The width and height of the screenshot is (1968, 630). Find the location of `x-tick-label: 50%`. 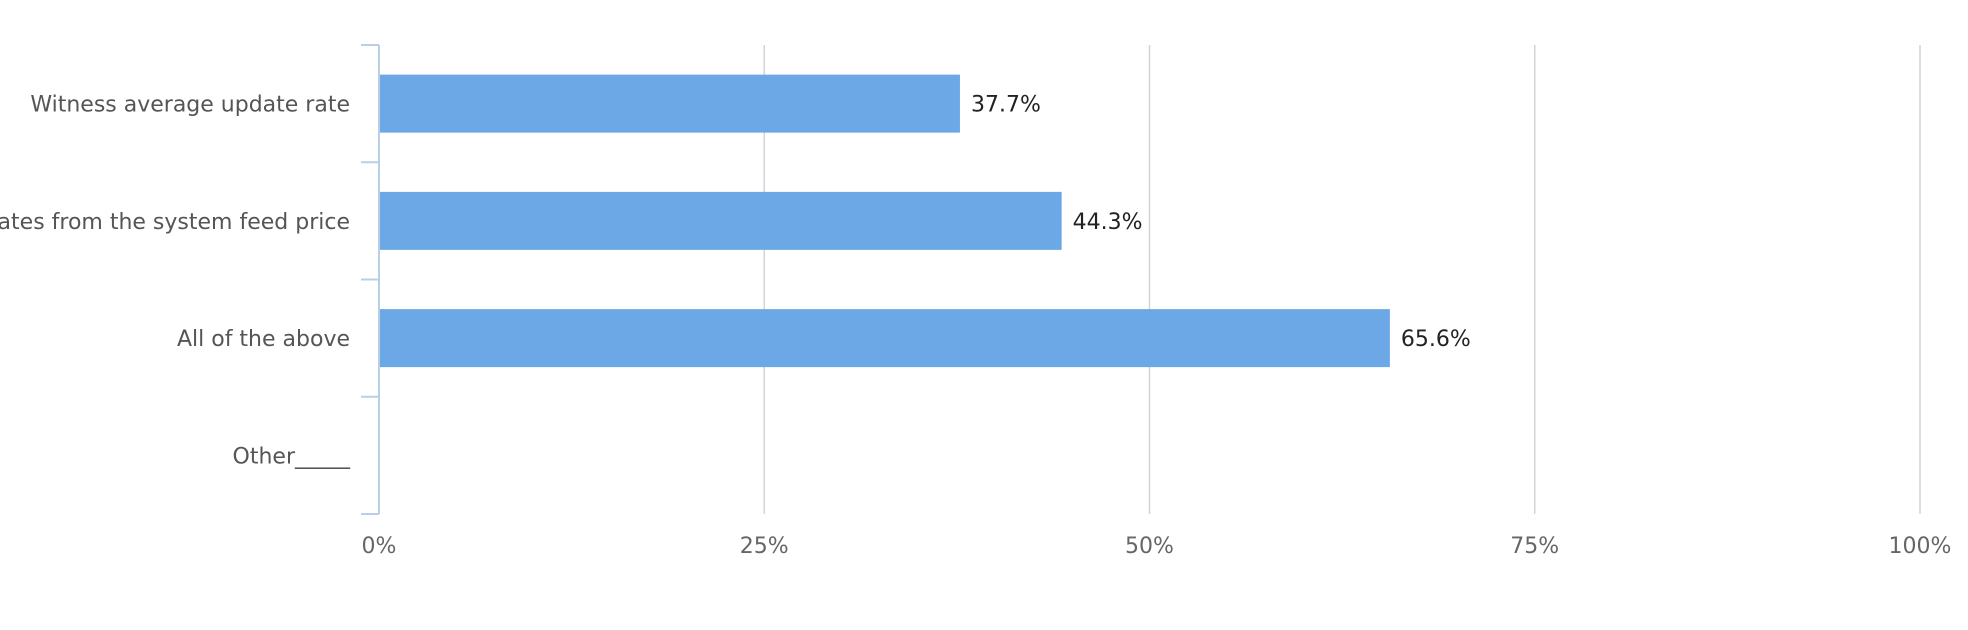

x-tick-label: 50% is located at coordinates (1149, 546).